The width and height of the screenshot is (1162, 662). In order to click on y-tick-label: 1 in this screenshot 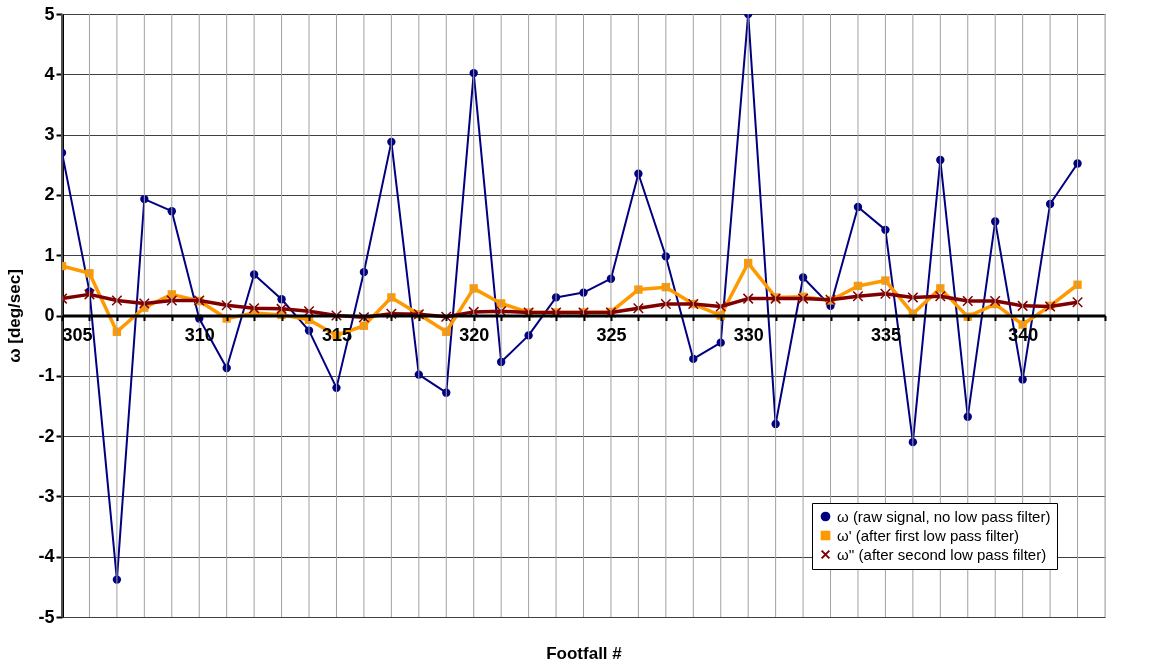, I will do `click(49, 254)`.